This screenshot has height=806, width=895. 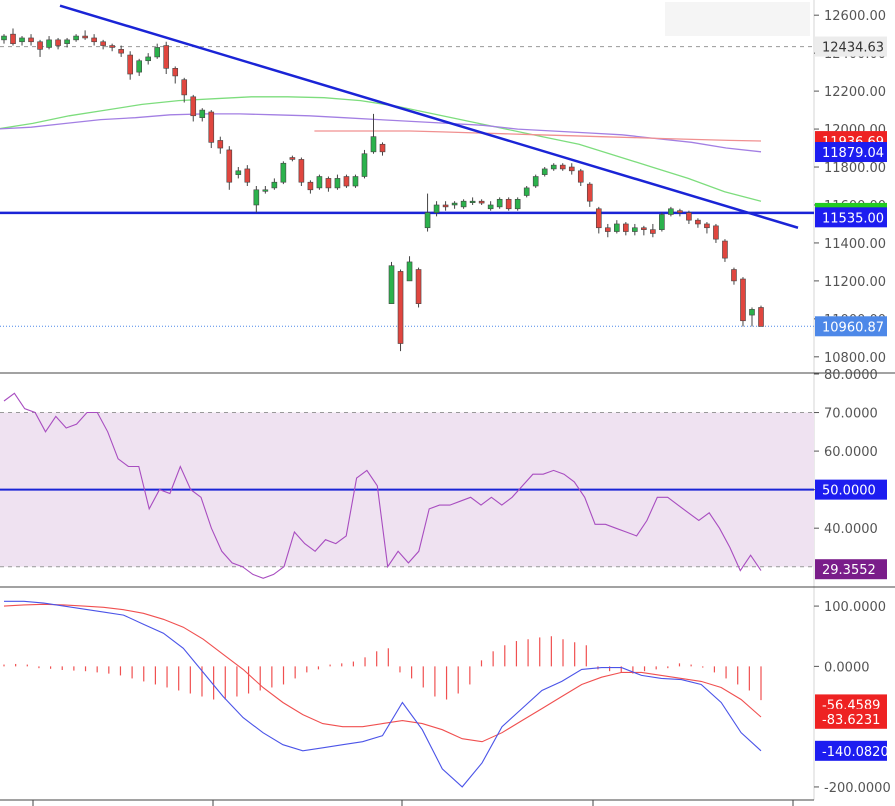 What do you see at coordinates (382, 668) in the screenshot?
I see `macd-histogram` at bounding box center [382, 668].